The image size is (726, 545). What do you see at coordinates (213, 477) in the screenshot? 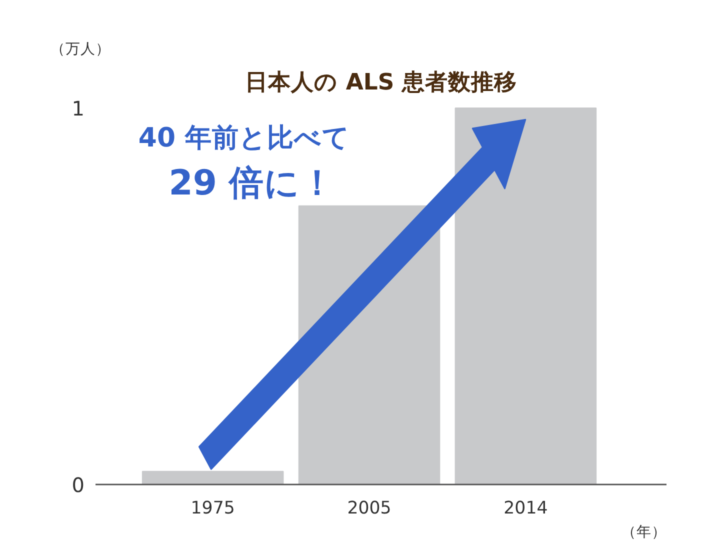
I see `bar` at bounding box center [213, 477].